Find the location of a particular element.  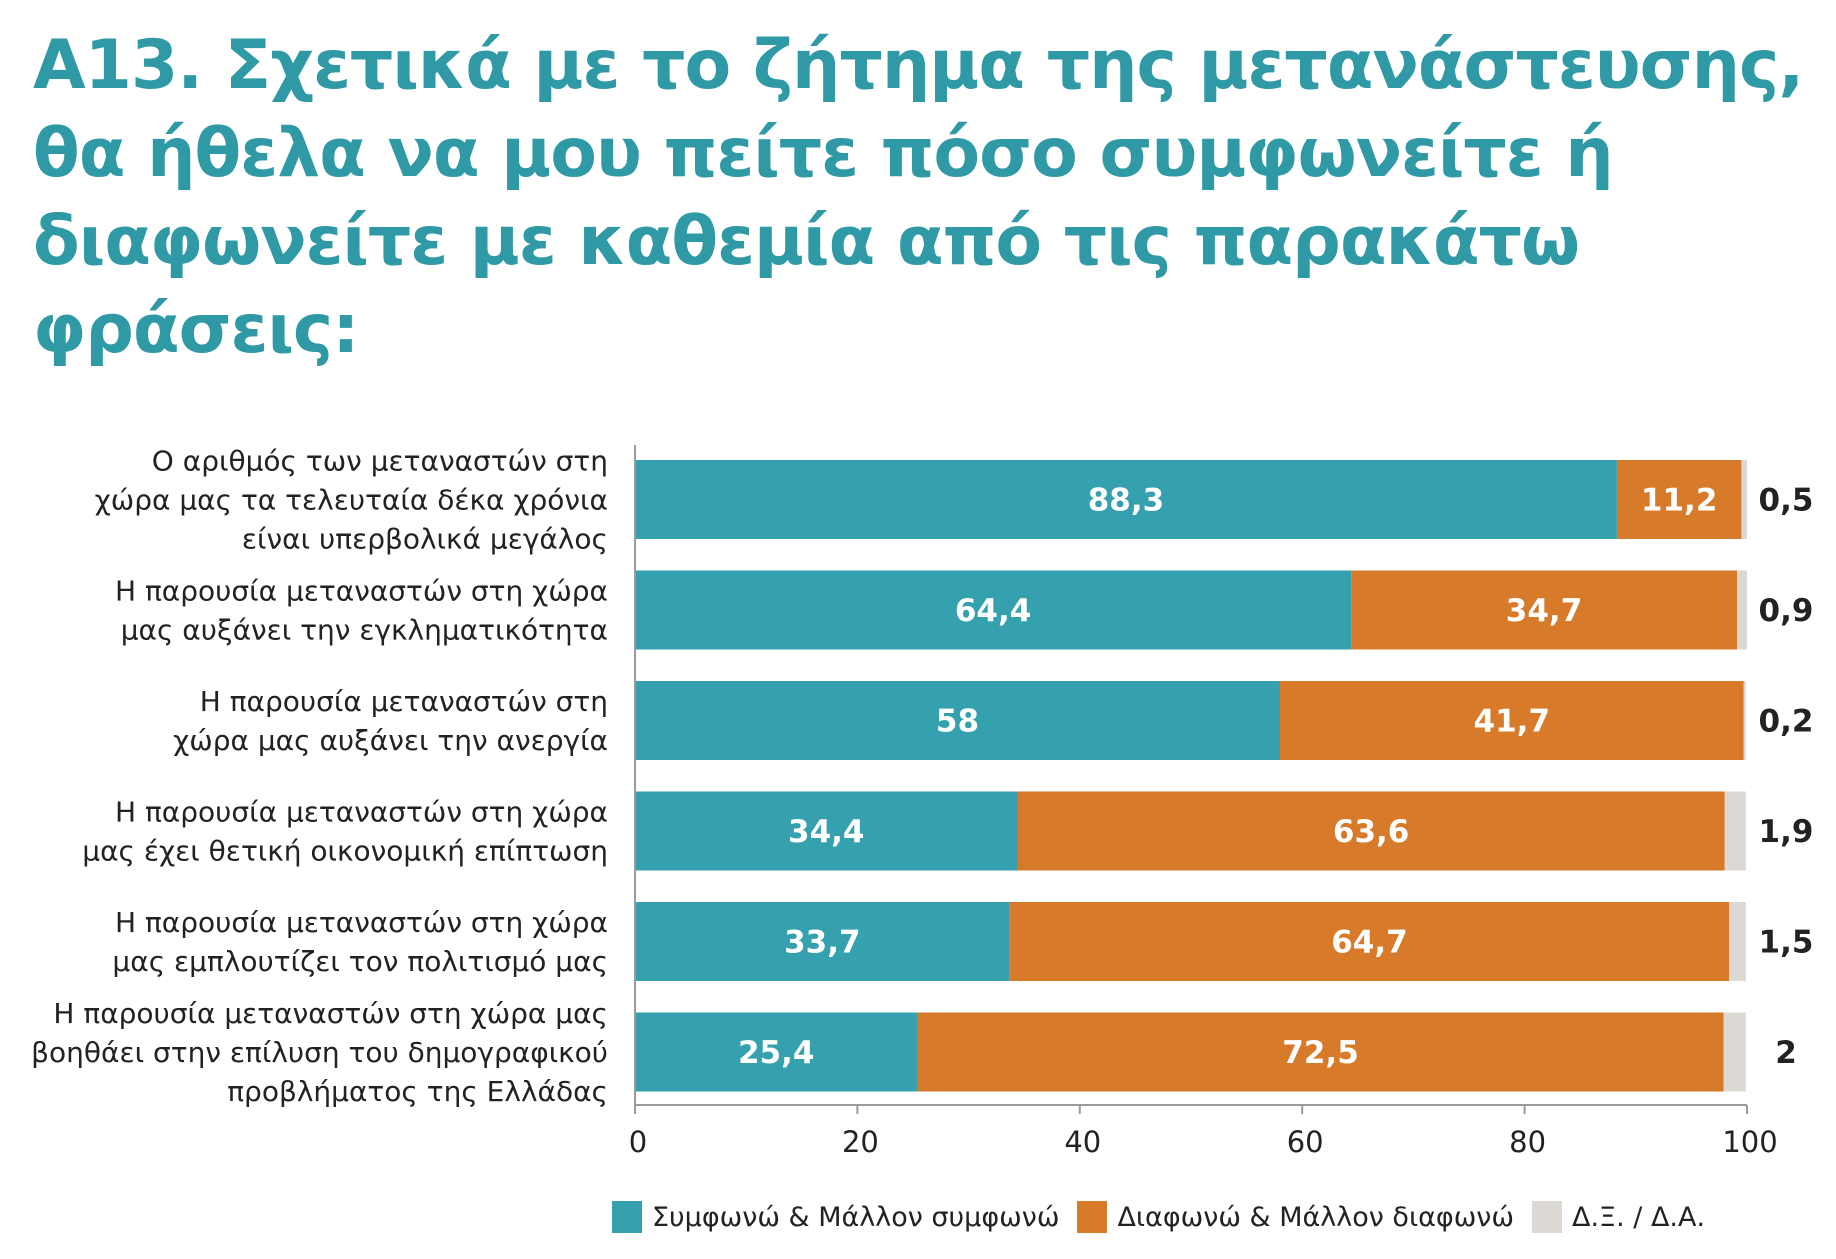

data-label: 58 is located at coordinates (957, 722).